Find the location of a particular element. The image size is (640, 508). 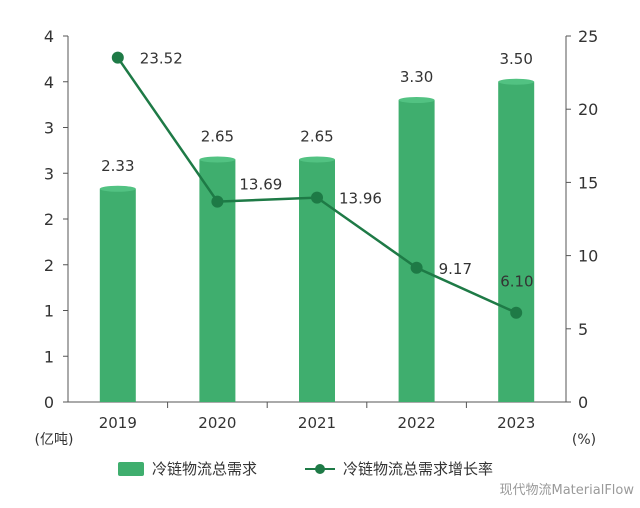

left-tick-label: 0 is located at coordinates (49, 402).